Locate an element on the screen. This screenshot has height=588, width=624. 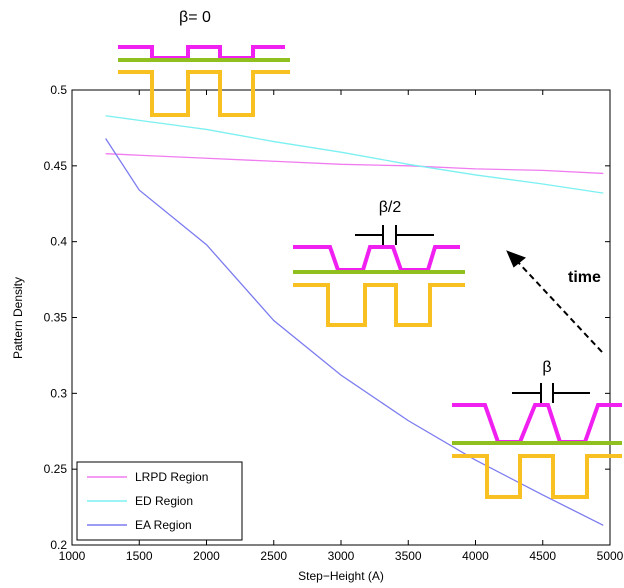
diagram-top-yellow is located at coordinates (204, 93).